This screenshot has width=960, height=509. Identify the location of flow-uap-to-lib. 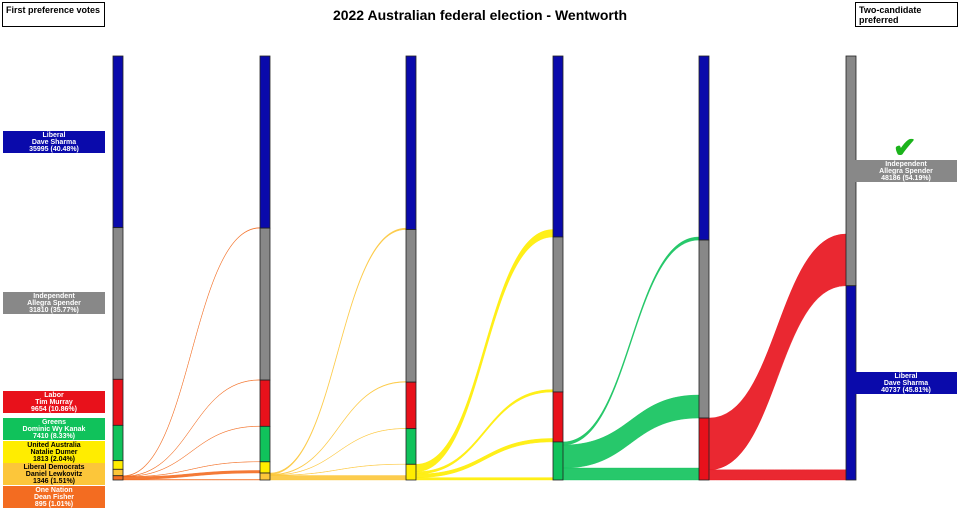
(484, 350).